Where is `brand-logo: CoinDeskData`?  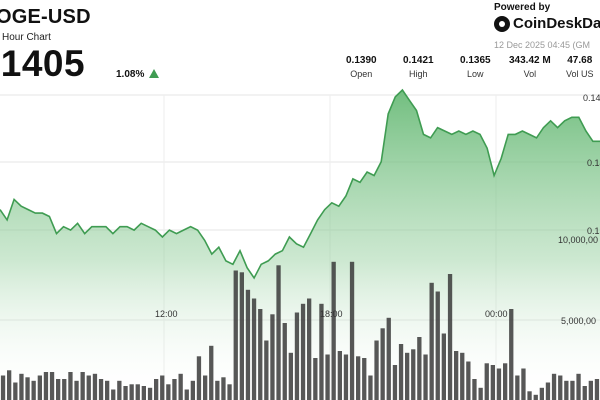
brand-logo: CoinDeskData is located at coordinates (547, 26).